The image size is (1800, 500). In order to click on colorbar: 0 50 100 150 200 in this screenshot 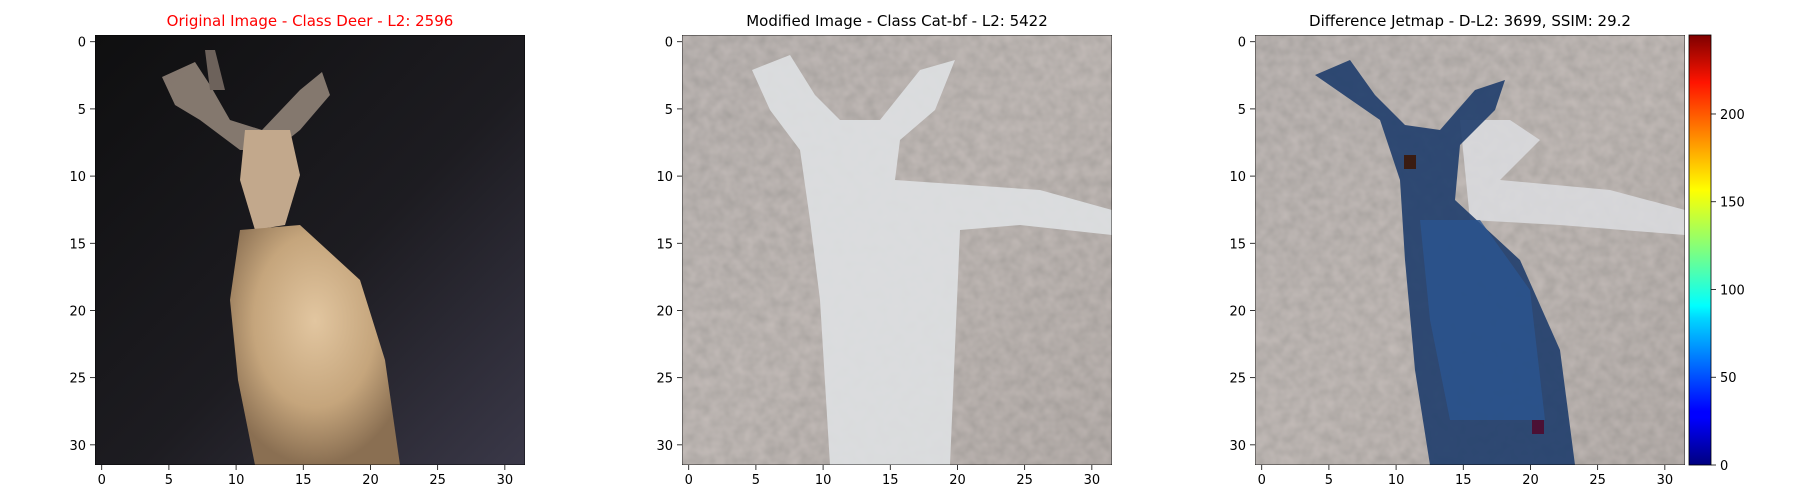, I will do `click(1716, 254)`.